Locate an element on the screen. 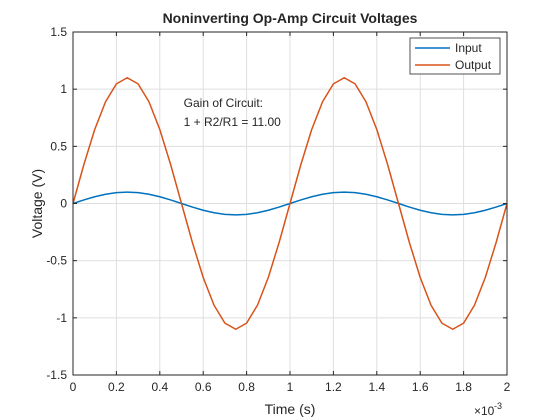 The image size is (560, 420). chart-title: Noninverting Op-Amp Circuit Voltages is located at coordinates (290, 18).